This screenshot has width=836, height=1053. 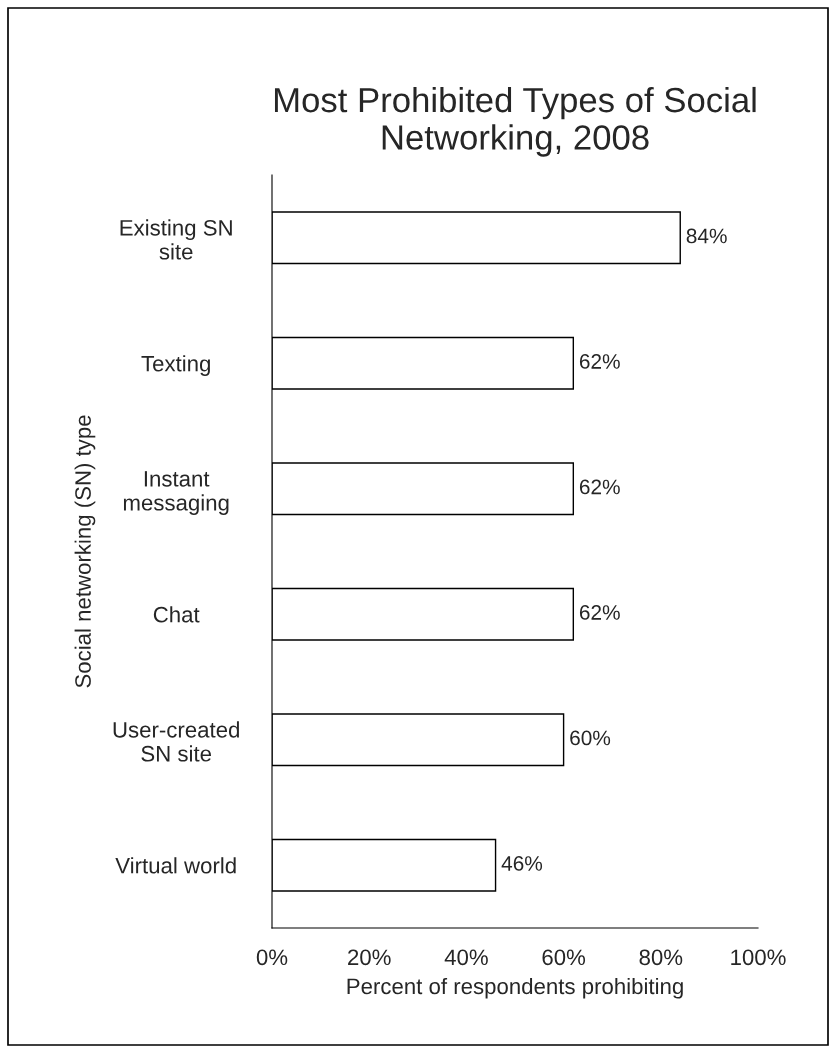 I want to click on x-tick-label: 0%, so click(x=272, y=957).